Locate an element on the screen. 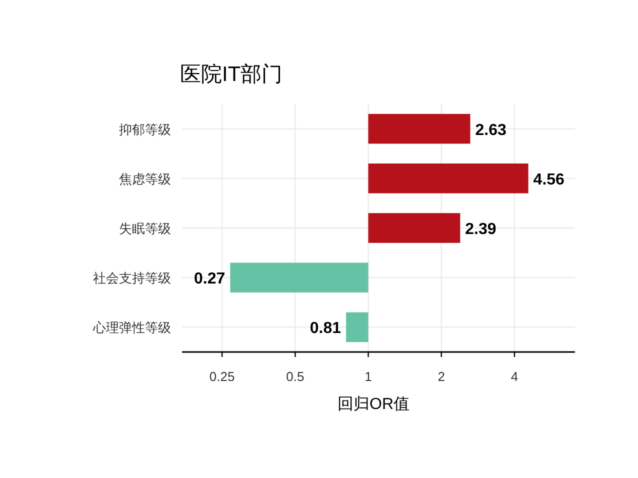  data-label: 0.27 is located at coordinates (210, 279).